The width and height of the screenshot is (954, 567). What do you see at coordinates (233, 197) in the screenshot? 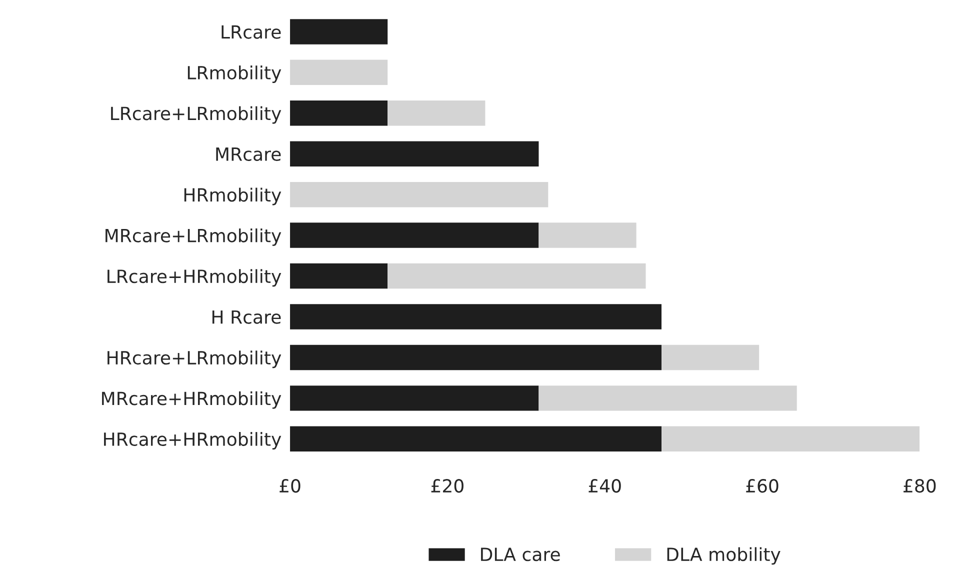
I see `y-tick-label: HRmobility` at bounding box center [233, 197].